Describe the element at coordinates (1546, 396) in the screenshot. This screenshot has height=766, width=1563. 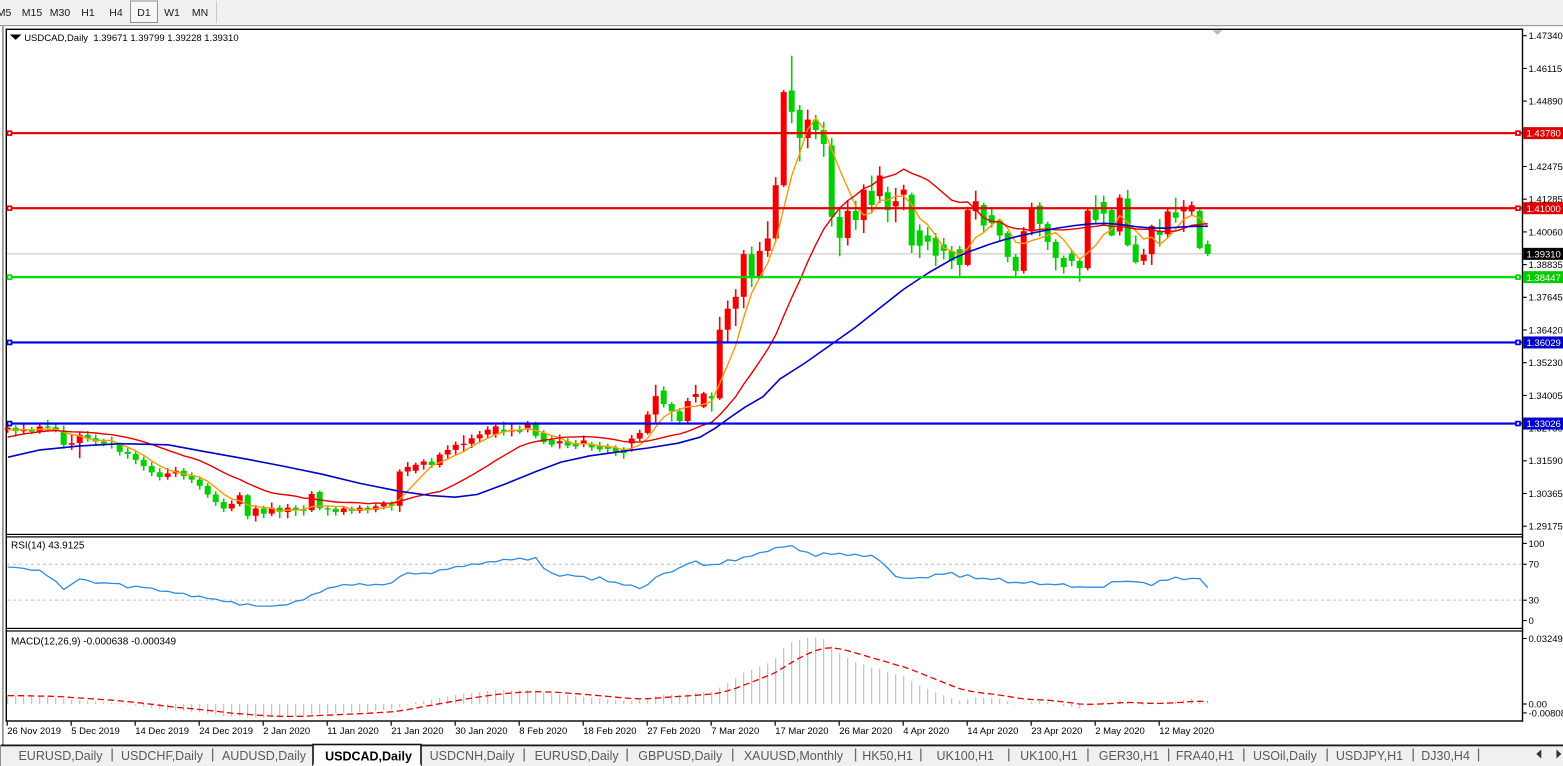
I see `svg-text: 1.34005` at that location.